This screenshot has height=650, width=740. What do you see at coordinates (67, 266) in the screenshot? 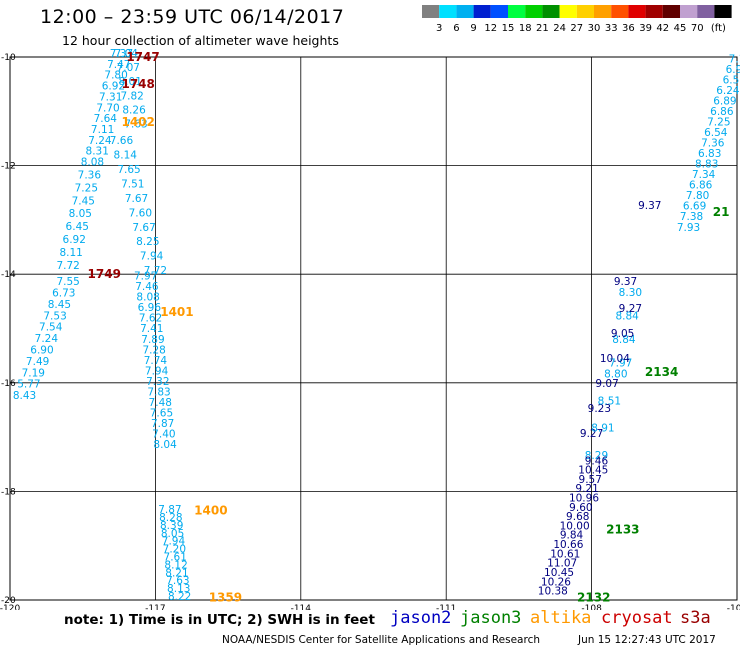
I see `swh-value: 7.72` at bounding box center [67, 266].